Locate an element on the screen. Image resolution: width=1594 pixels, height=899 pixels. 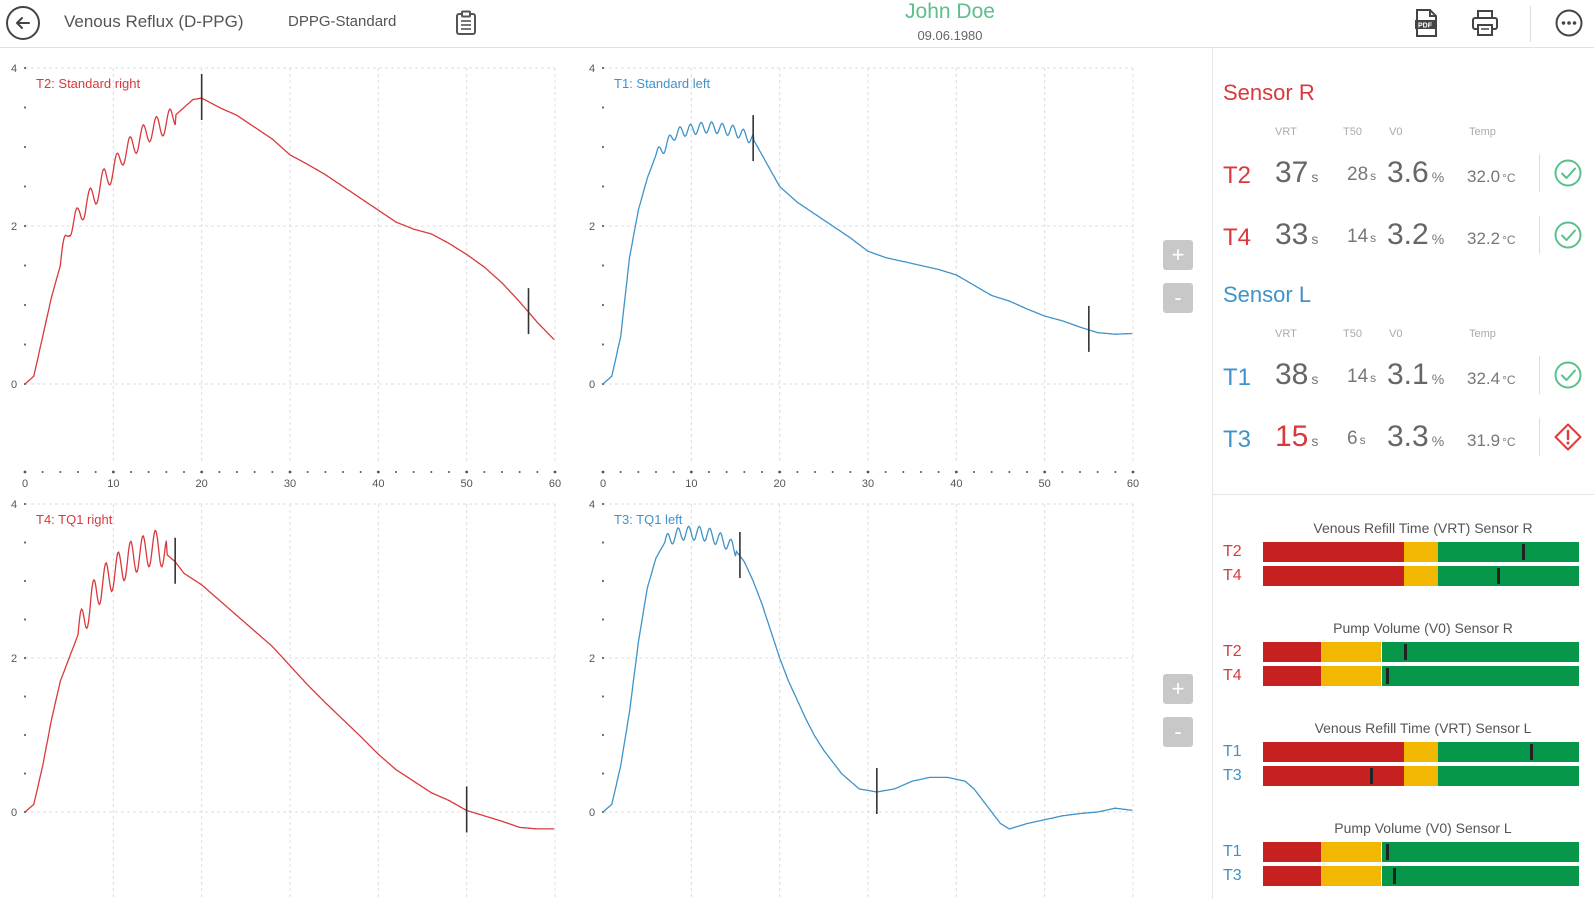
protocol-notes-button is located at coordinates (466, 23).